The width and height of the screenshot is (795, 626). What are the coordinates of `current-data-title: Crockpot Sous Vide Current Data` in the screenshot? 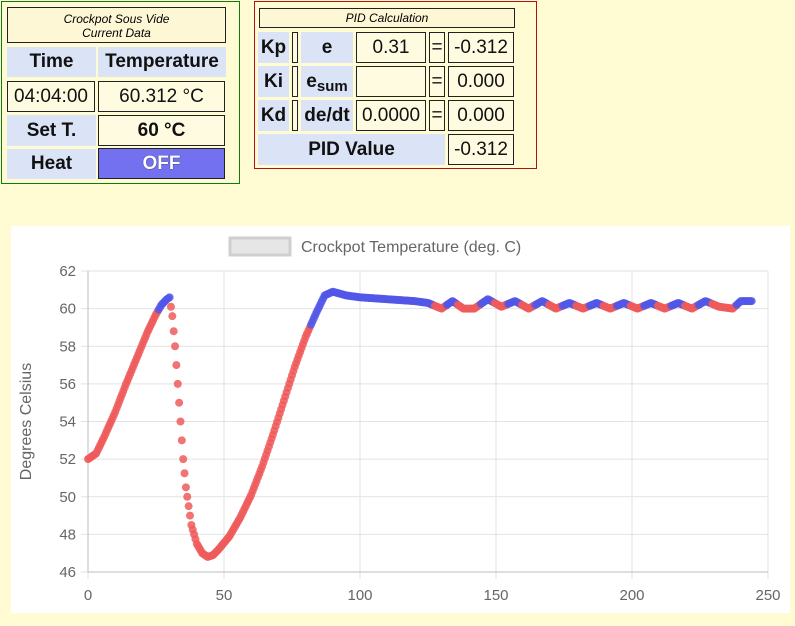 It's located at (116, 25).